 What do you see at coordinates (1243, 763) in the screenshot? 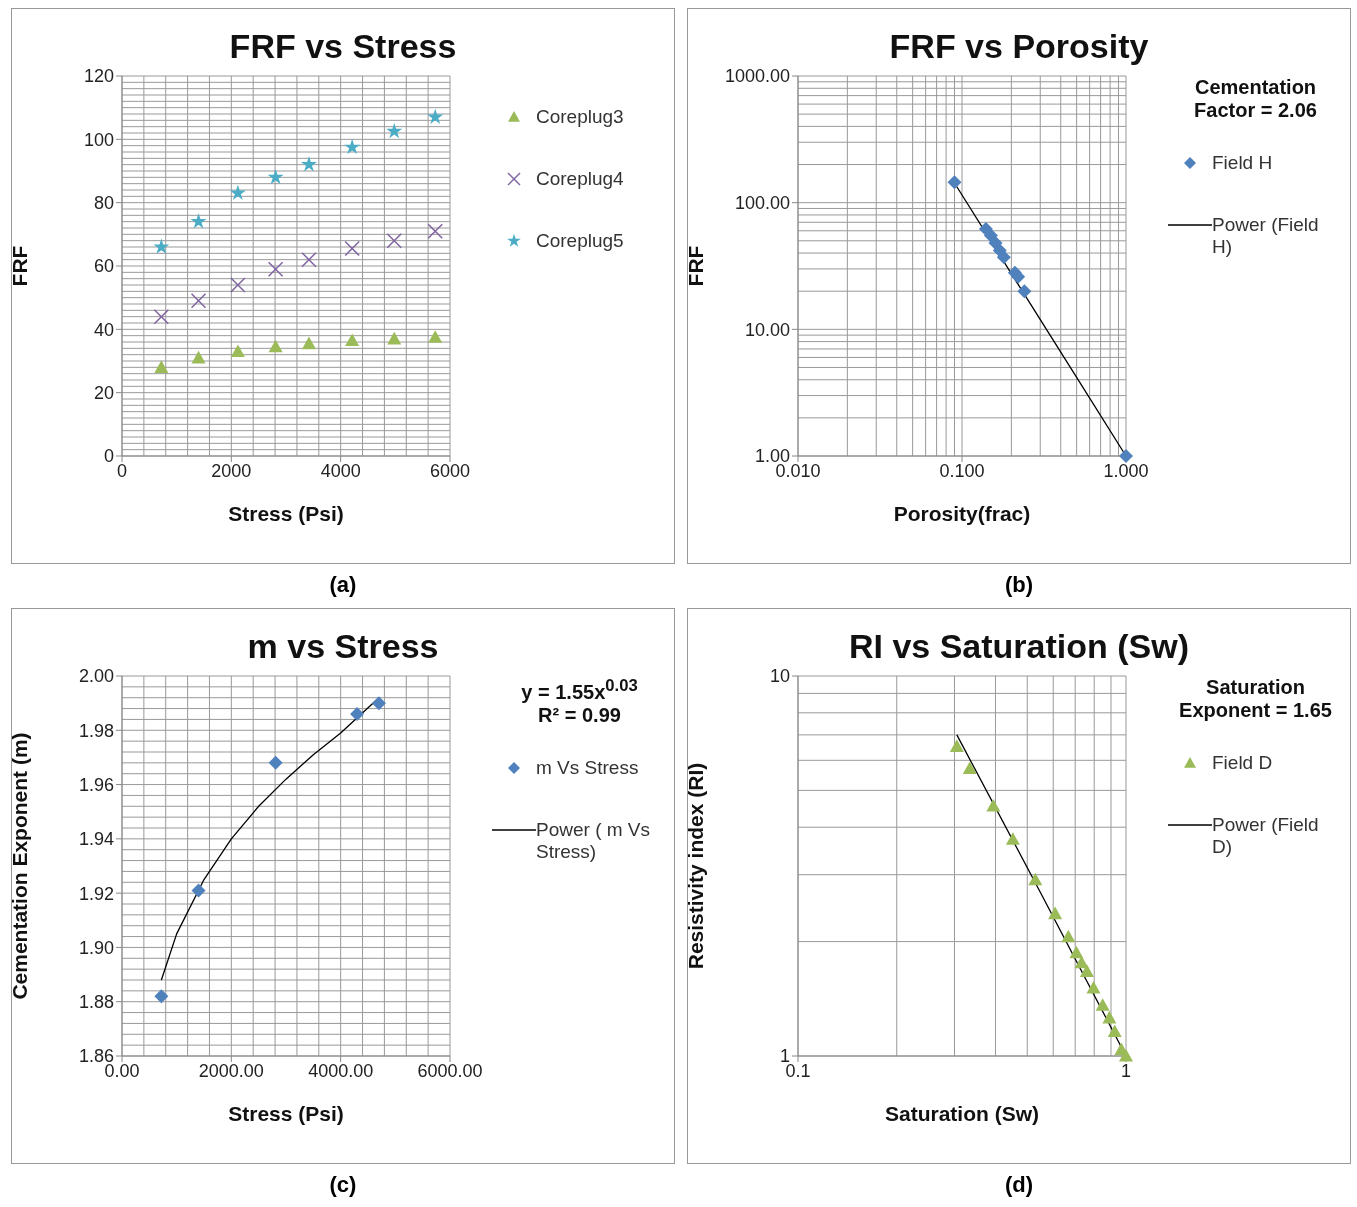
I see `legend-label: Field D` at bounding box center [1243, 763].